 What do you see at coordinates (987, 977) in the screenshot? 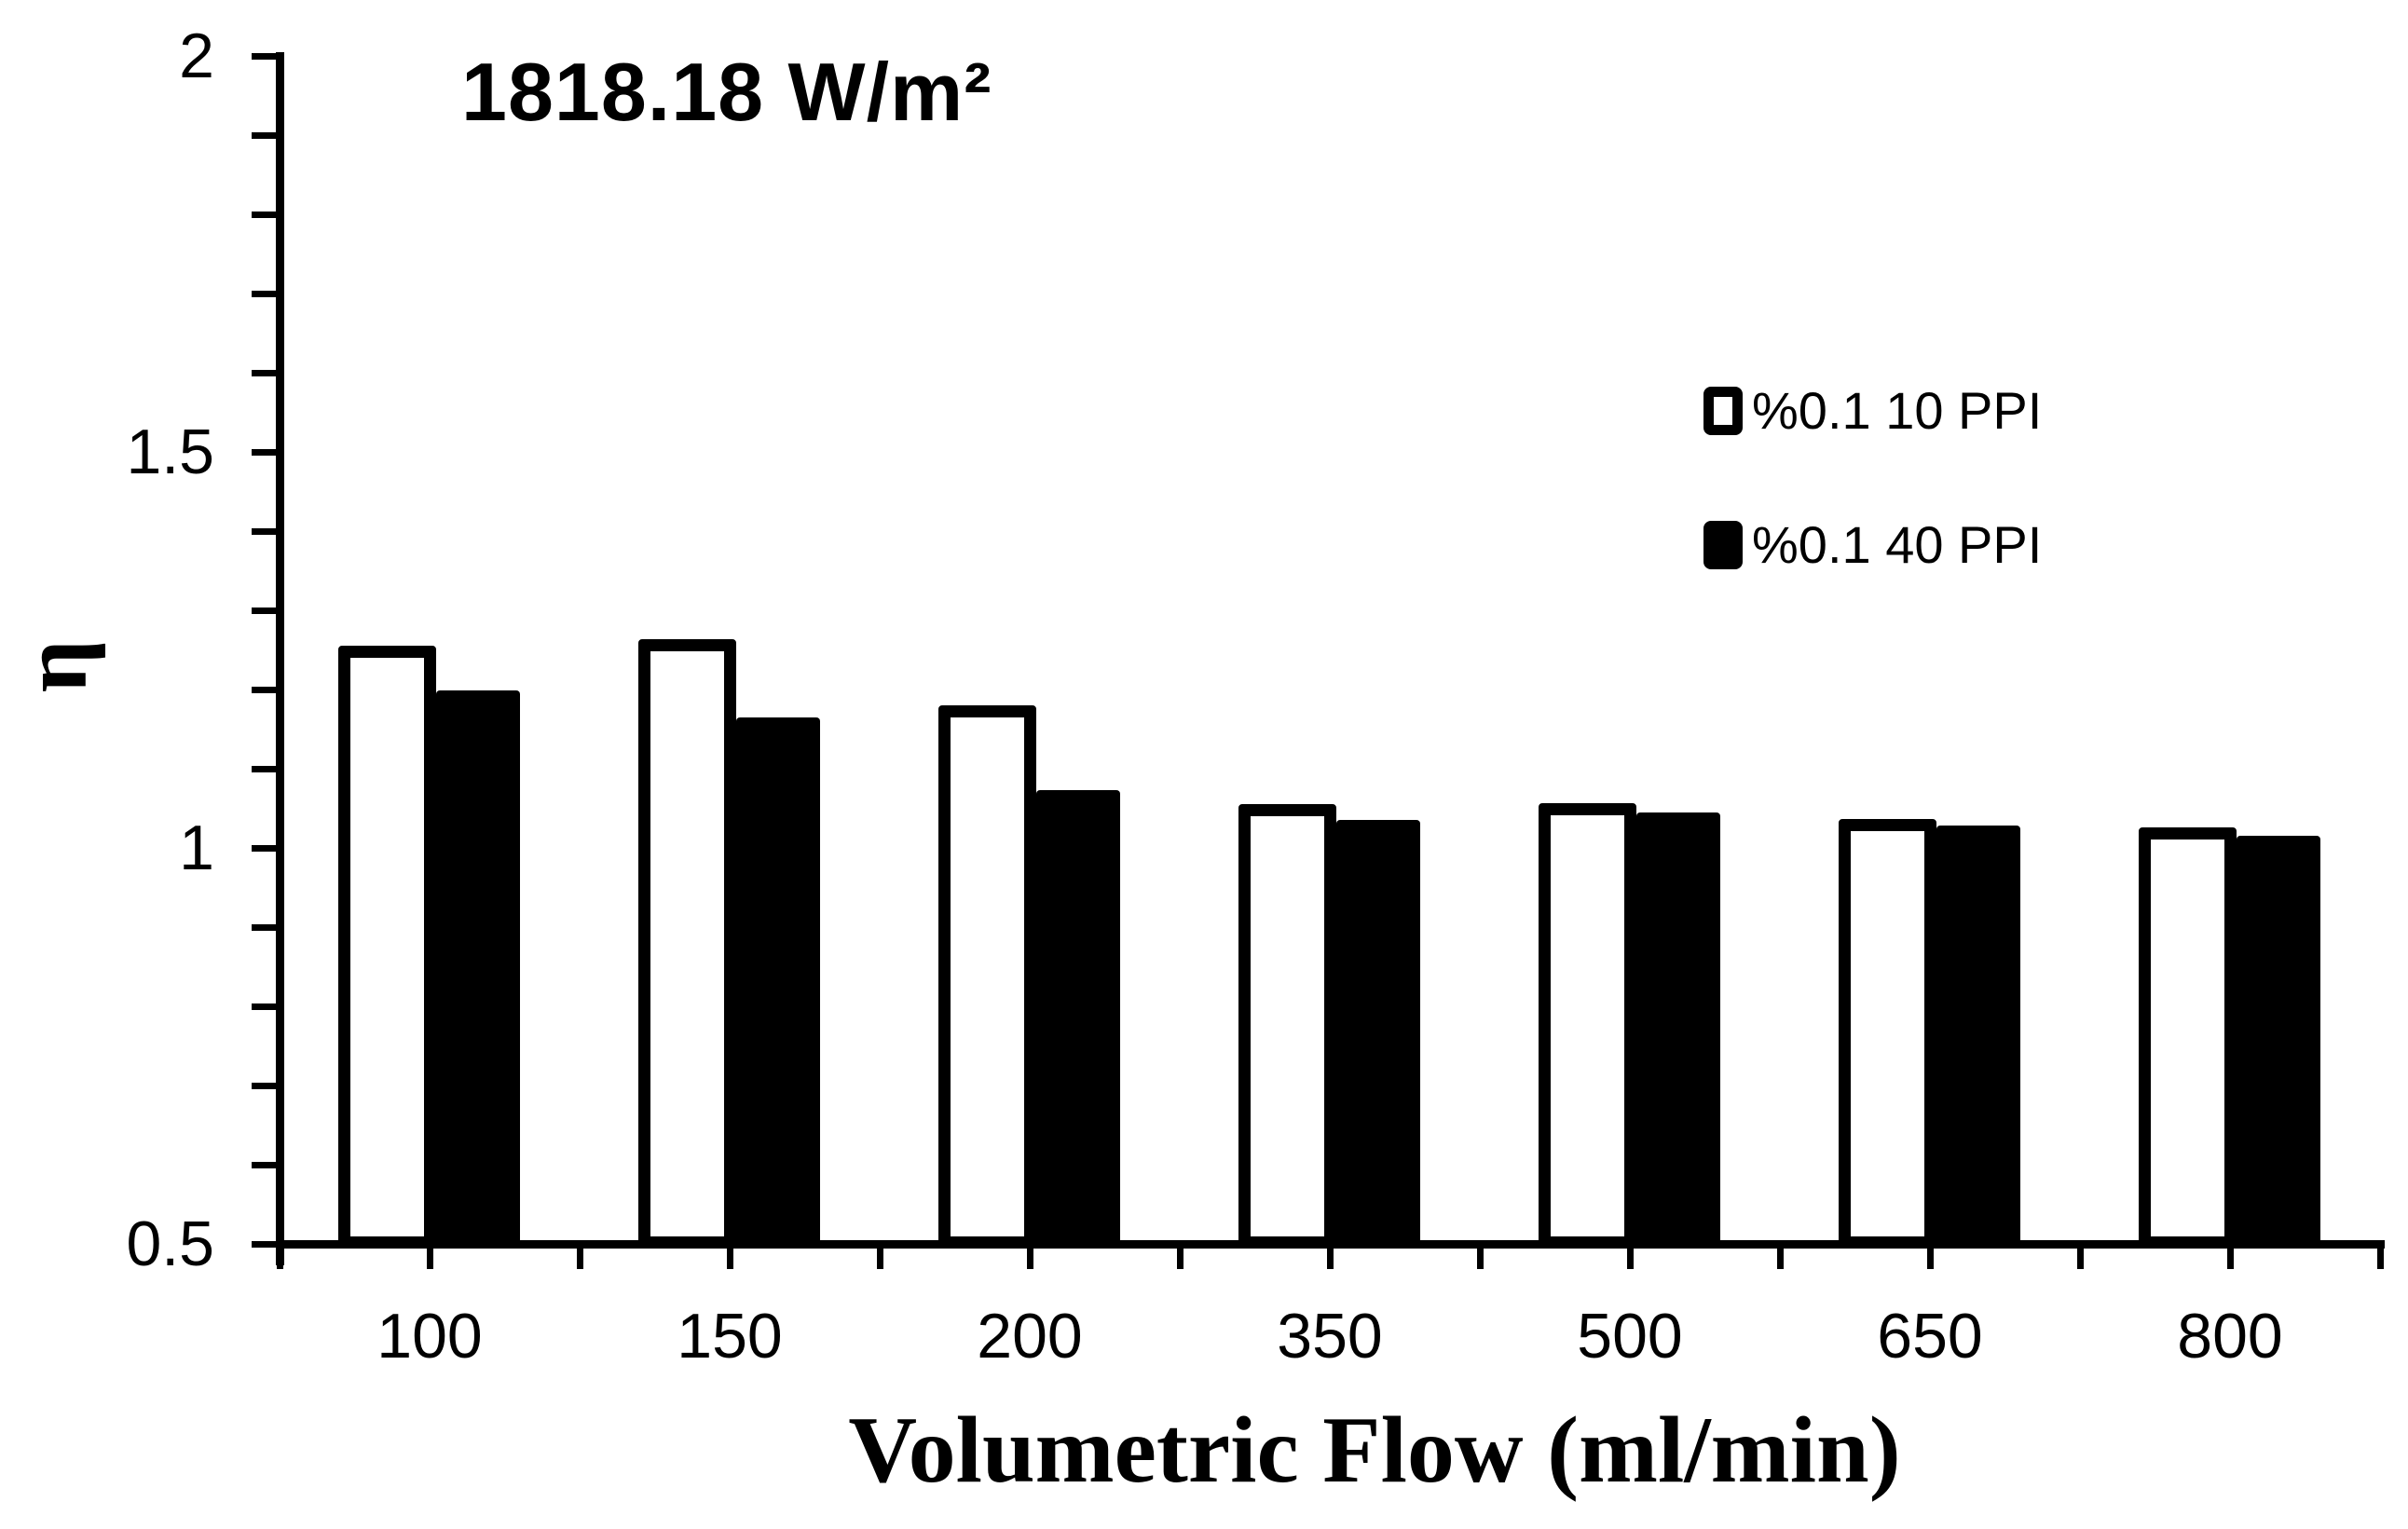
I see `bar-%0.1-10-PPI-200` at bounding box center [987, 977].